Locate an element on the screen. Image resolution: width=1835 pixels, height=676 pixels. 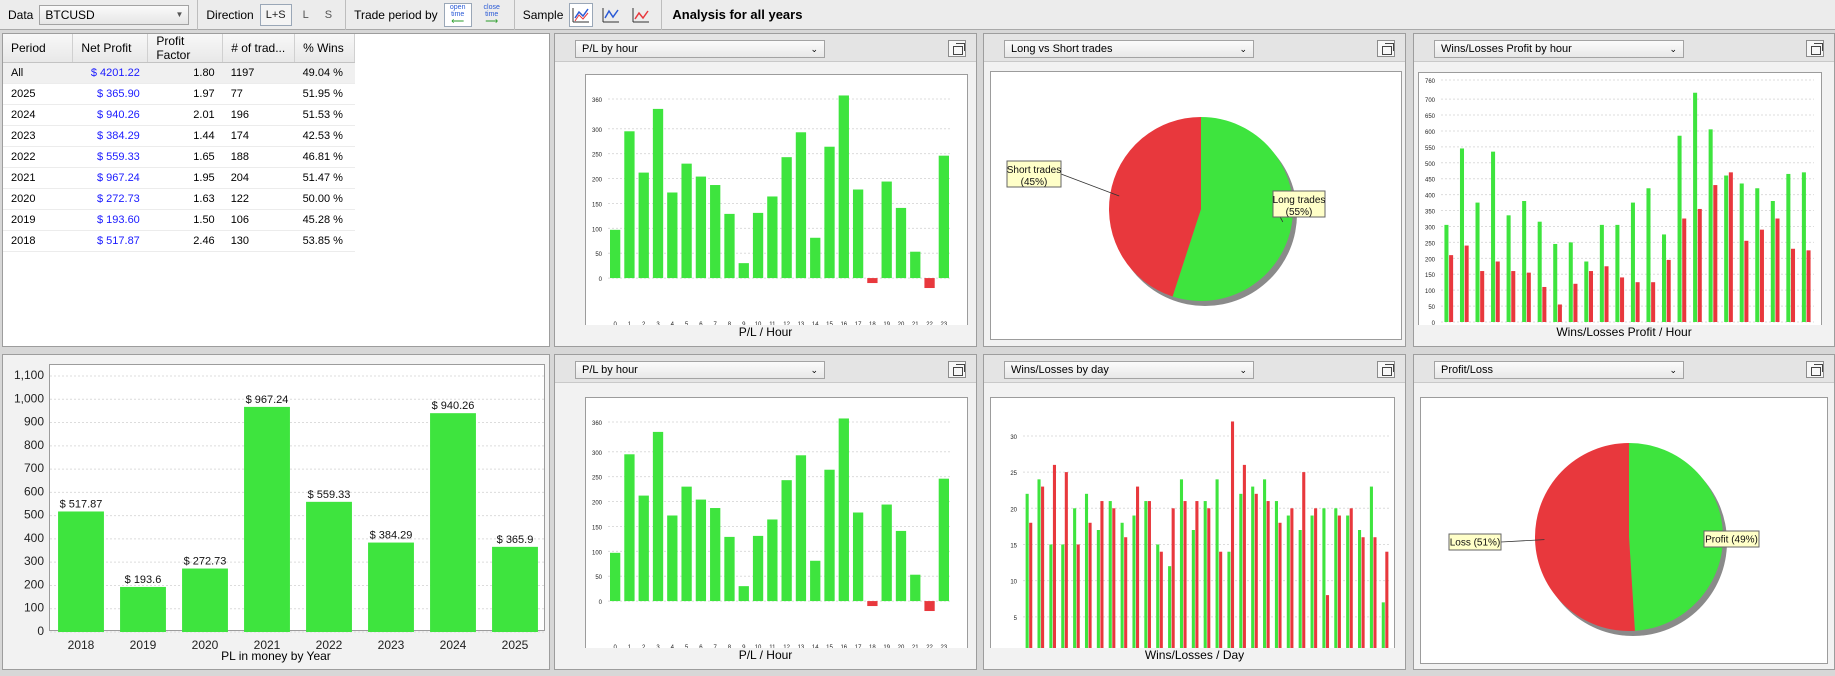
table-cell: 51.95 % is located at coordinates (324, 94).